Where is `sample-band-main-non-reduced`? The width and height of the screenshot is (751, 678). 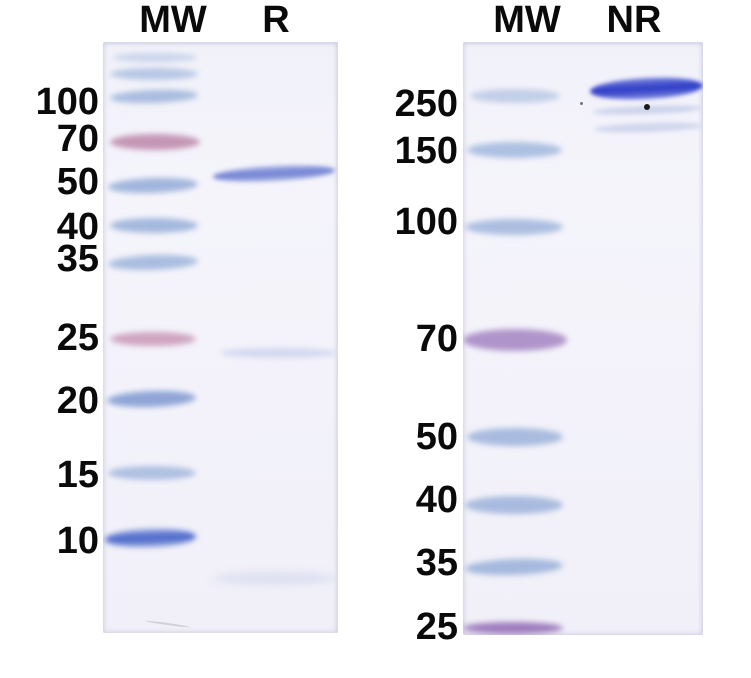
sample-band-main-non-reduced is located at coordinates (646, 88).